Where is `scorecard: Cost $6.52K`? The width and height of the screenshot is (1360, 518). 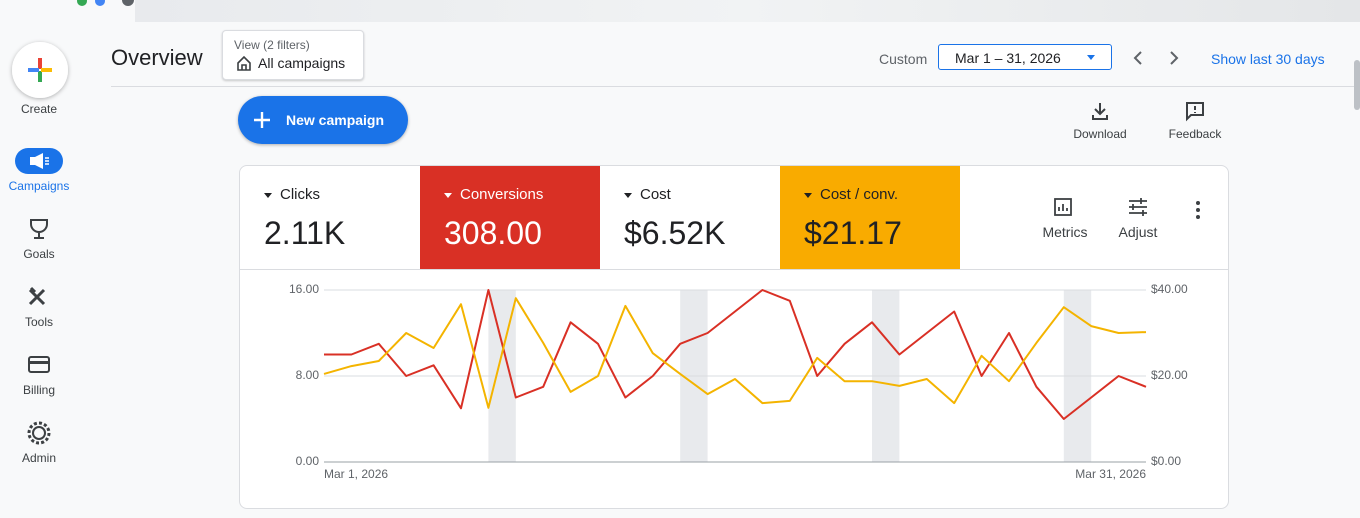 scorecard: Cost $6.52K is located at coordinates (690, 217).